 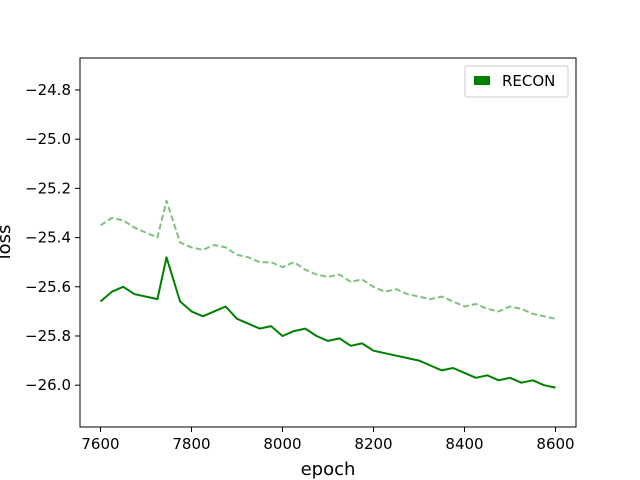 What do you see at coordinates (282, 444) in the screenshot?
I see `x-tick-label: 8000` at bounding box center [282, 444].